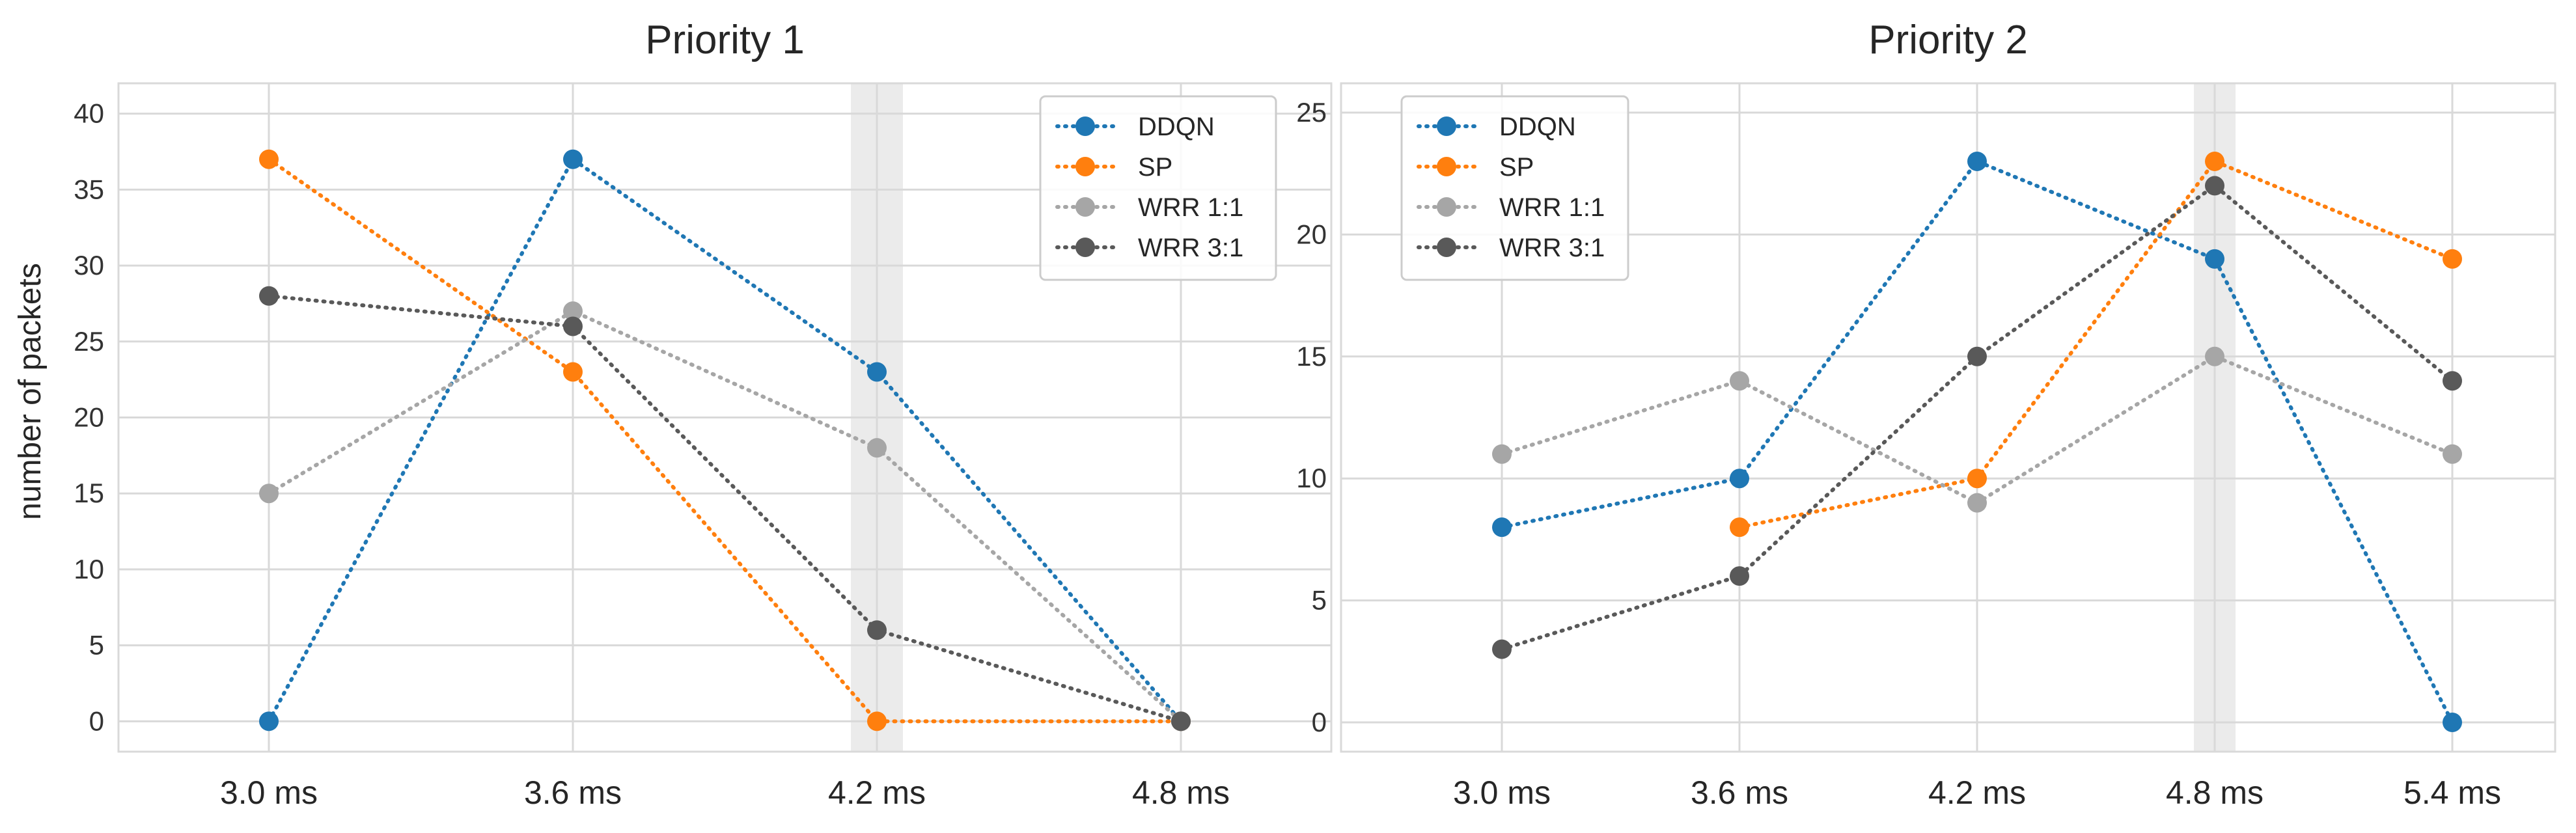  What do you see at coordinates (89, 265) in the screenshot?
I see `y-tick-label: 30` at bounding box center [89, 265].